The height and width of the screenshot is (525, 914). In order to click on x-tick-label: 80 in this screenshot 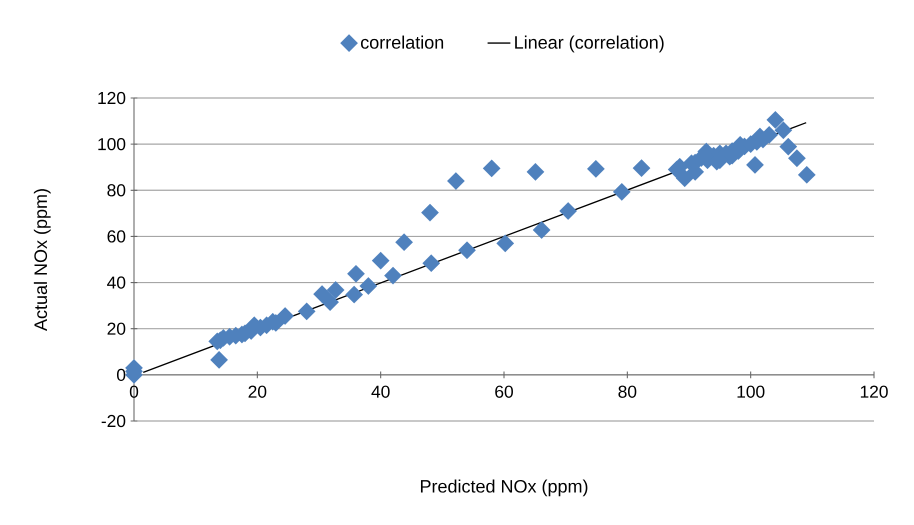, I will do `click(627, 392)`.